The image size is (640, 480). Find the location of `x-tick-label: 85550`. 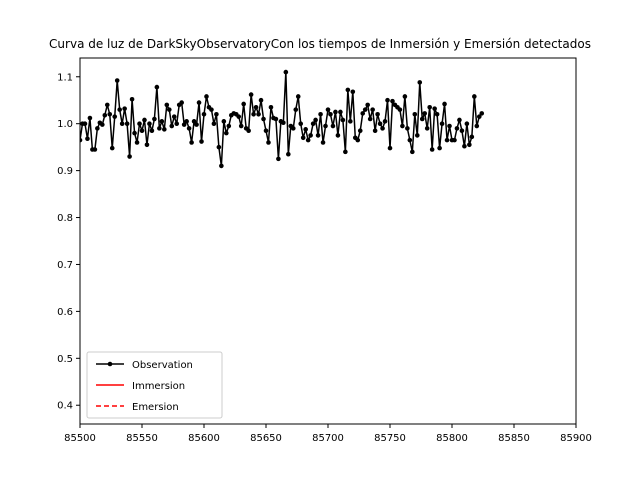

x-tick-label: 85550 is located at coordinates (142, 438).